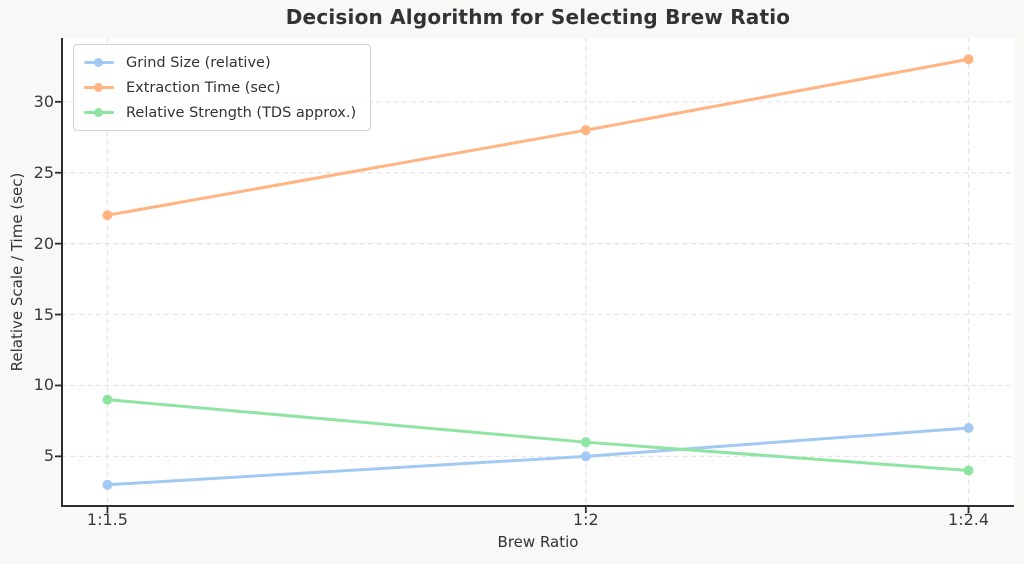 This screenshot has width=1024, height=564. I want to click on legend-item: Extraction Time (sec), so click(220, 87).